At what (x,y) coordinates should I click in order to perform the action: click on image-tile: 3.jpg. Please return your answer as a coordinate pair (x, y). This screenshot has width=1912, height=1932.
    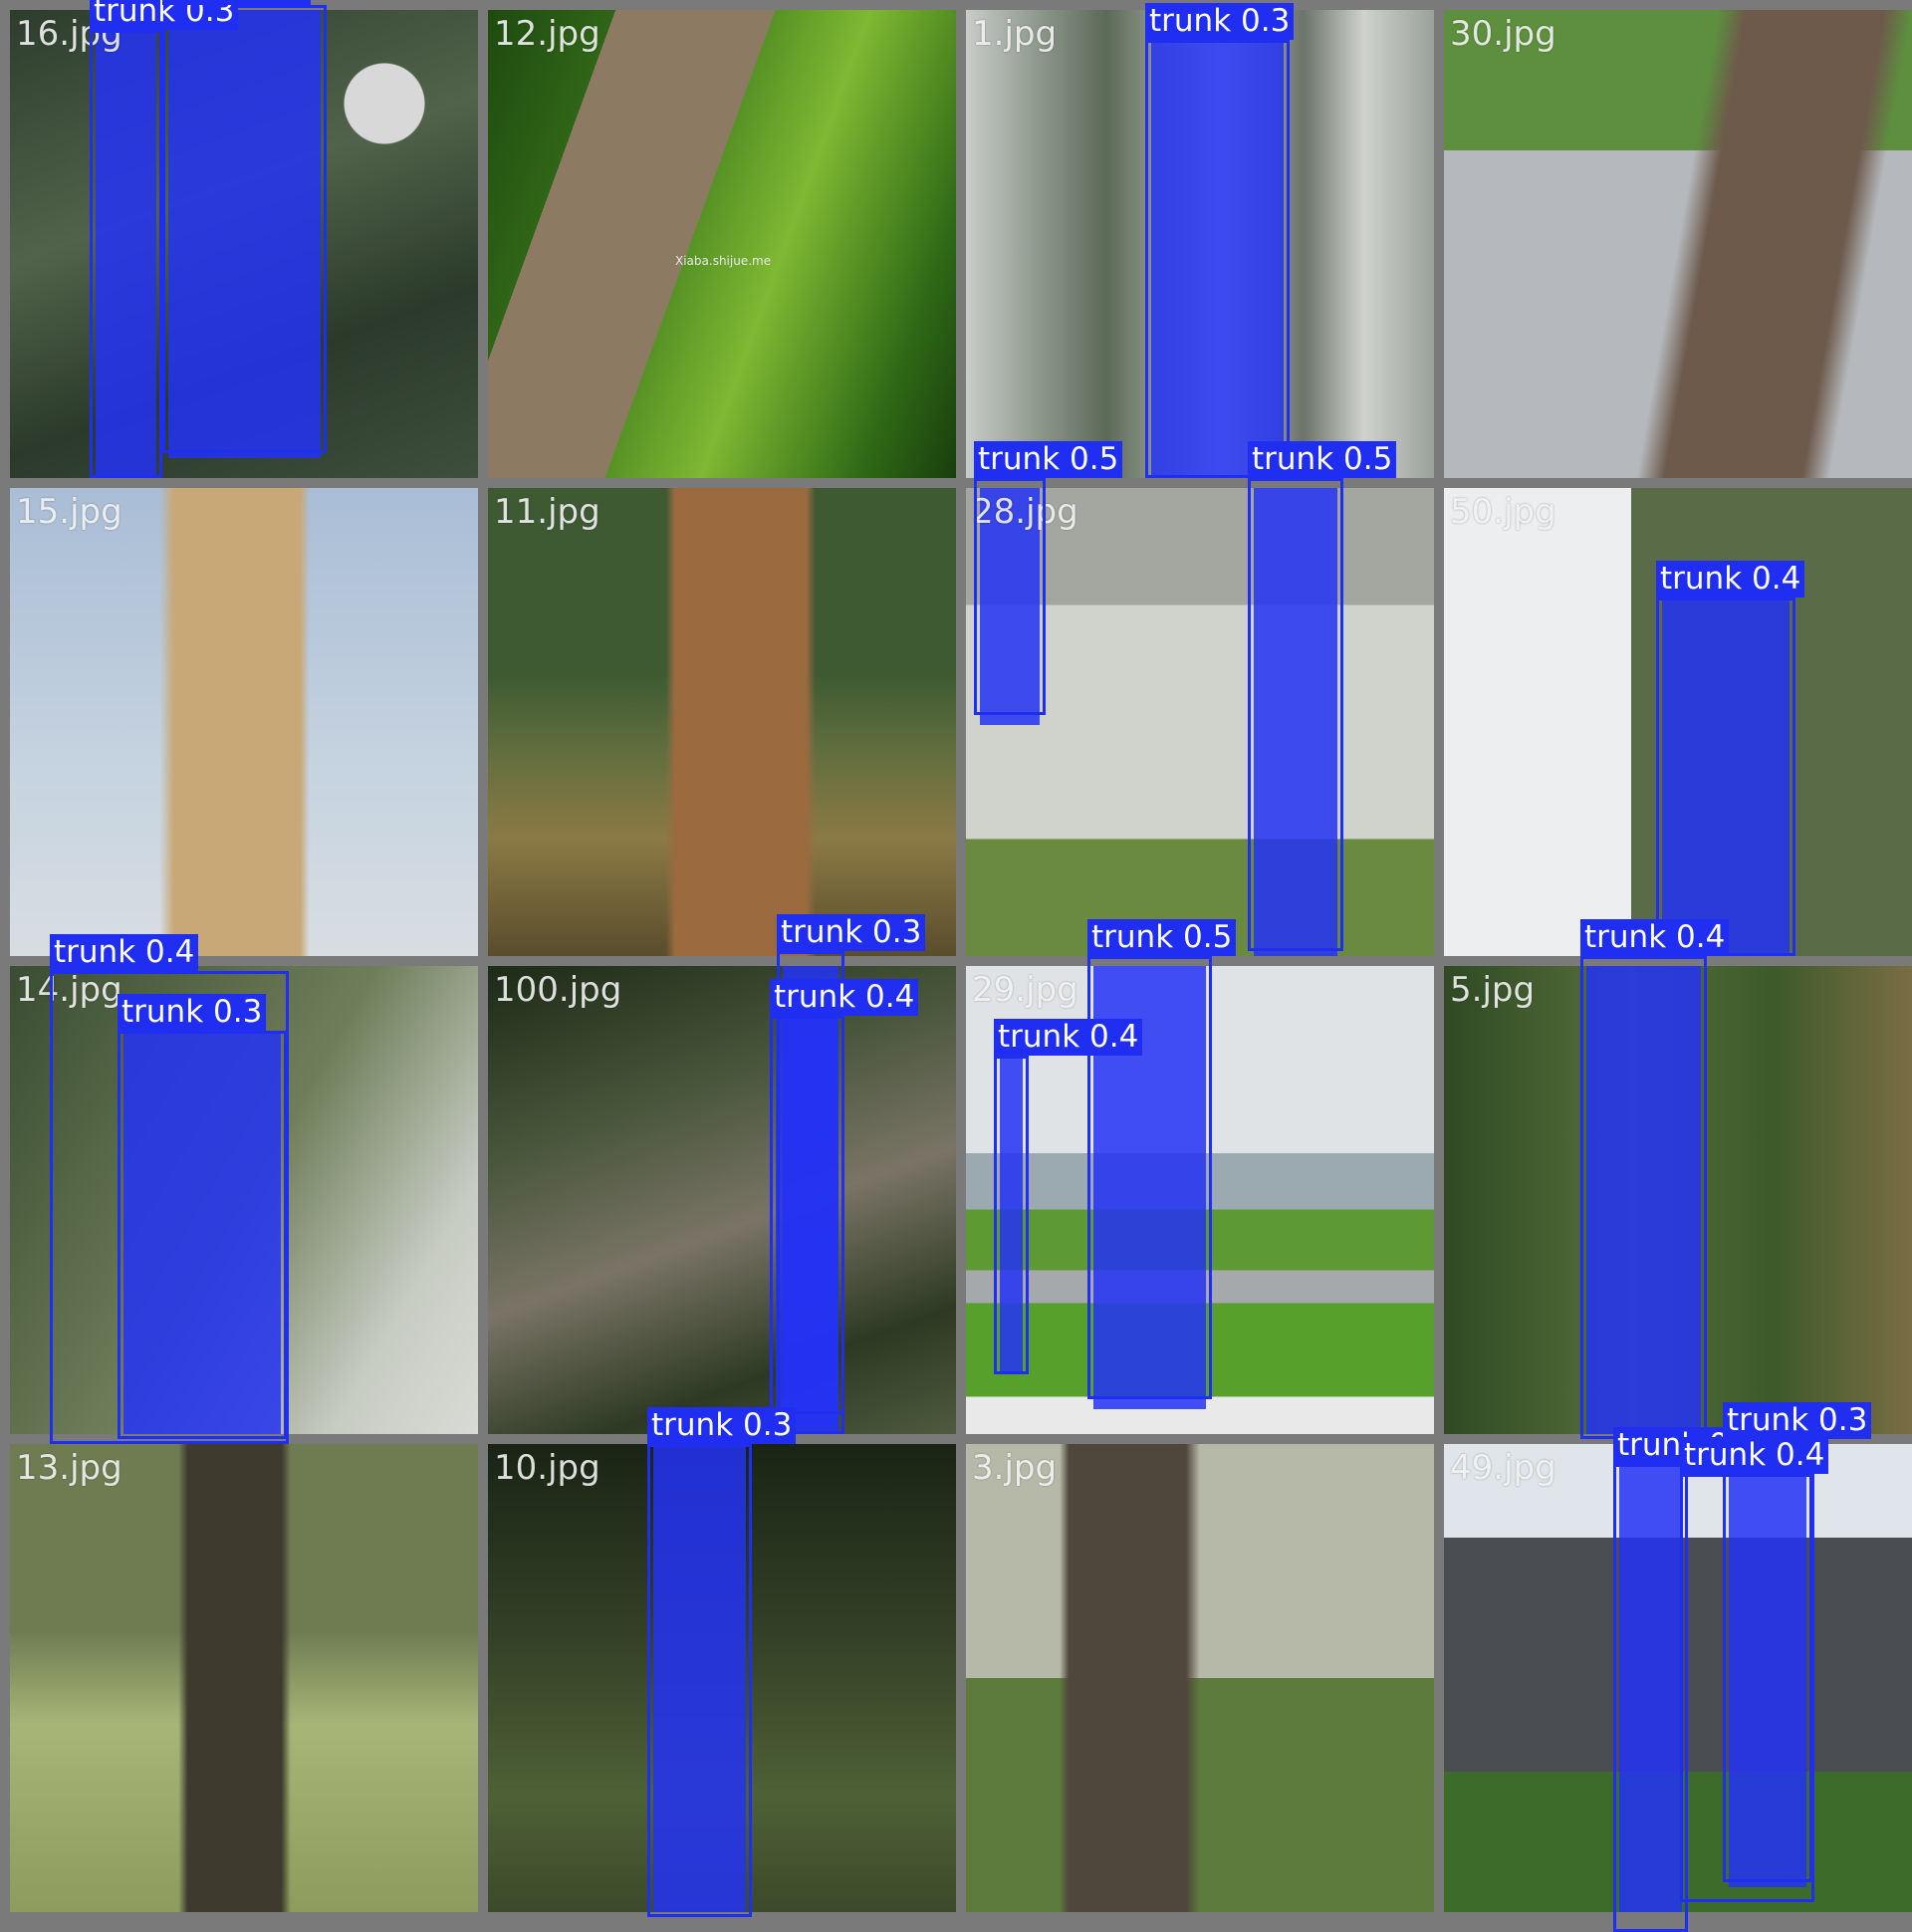
    Looking at the image, I should click on (1200, 1678).